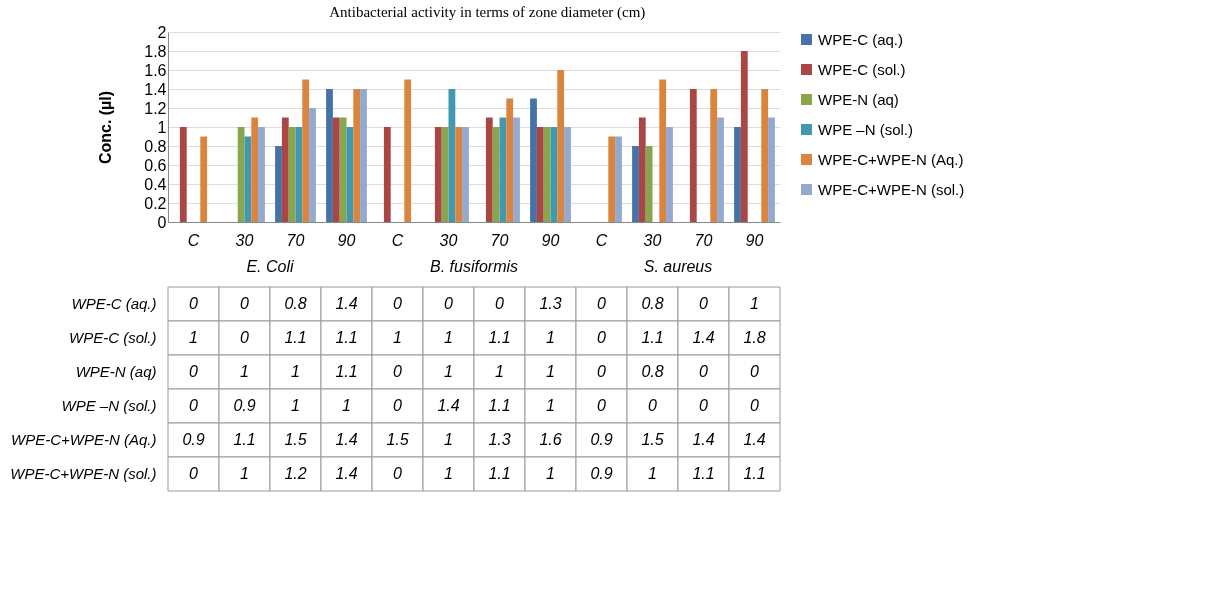 This screenshot has width=1212, height=603. Describe the element at coordinates (346, 240) in the screenshot. I see `x-tick-label: 90` at that location.